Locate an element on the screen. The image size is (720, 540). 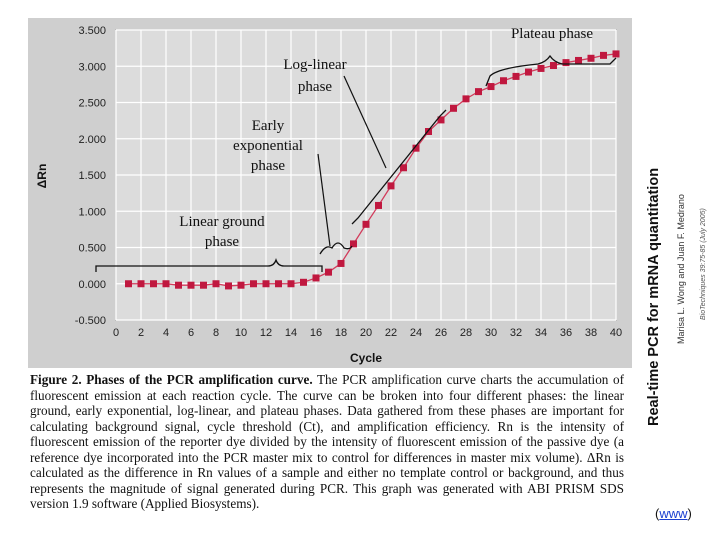
annotation-label: Linear ground is located at coordinates (222, 222).